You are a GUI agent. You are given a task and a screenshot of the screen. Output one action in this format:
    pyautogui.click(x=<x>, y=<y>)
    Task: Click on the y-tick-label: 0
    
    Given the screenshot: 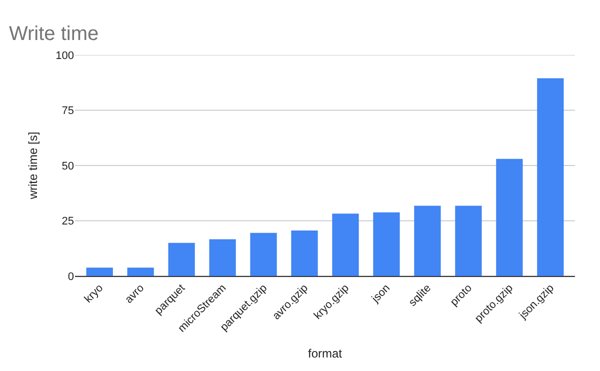 What is the action you would take?
    pyautogui.click(x=71, y=276)
    